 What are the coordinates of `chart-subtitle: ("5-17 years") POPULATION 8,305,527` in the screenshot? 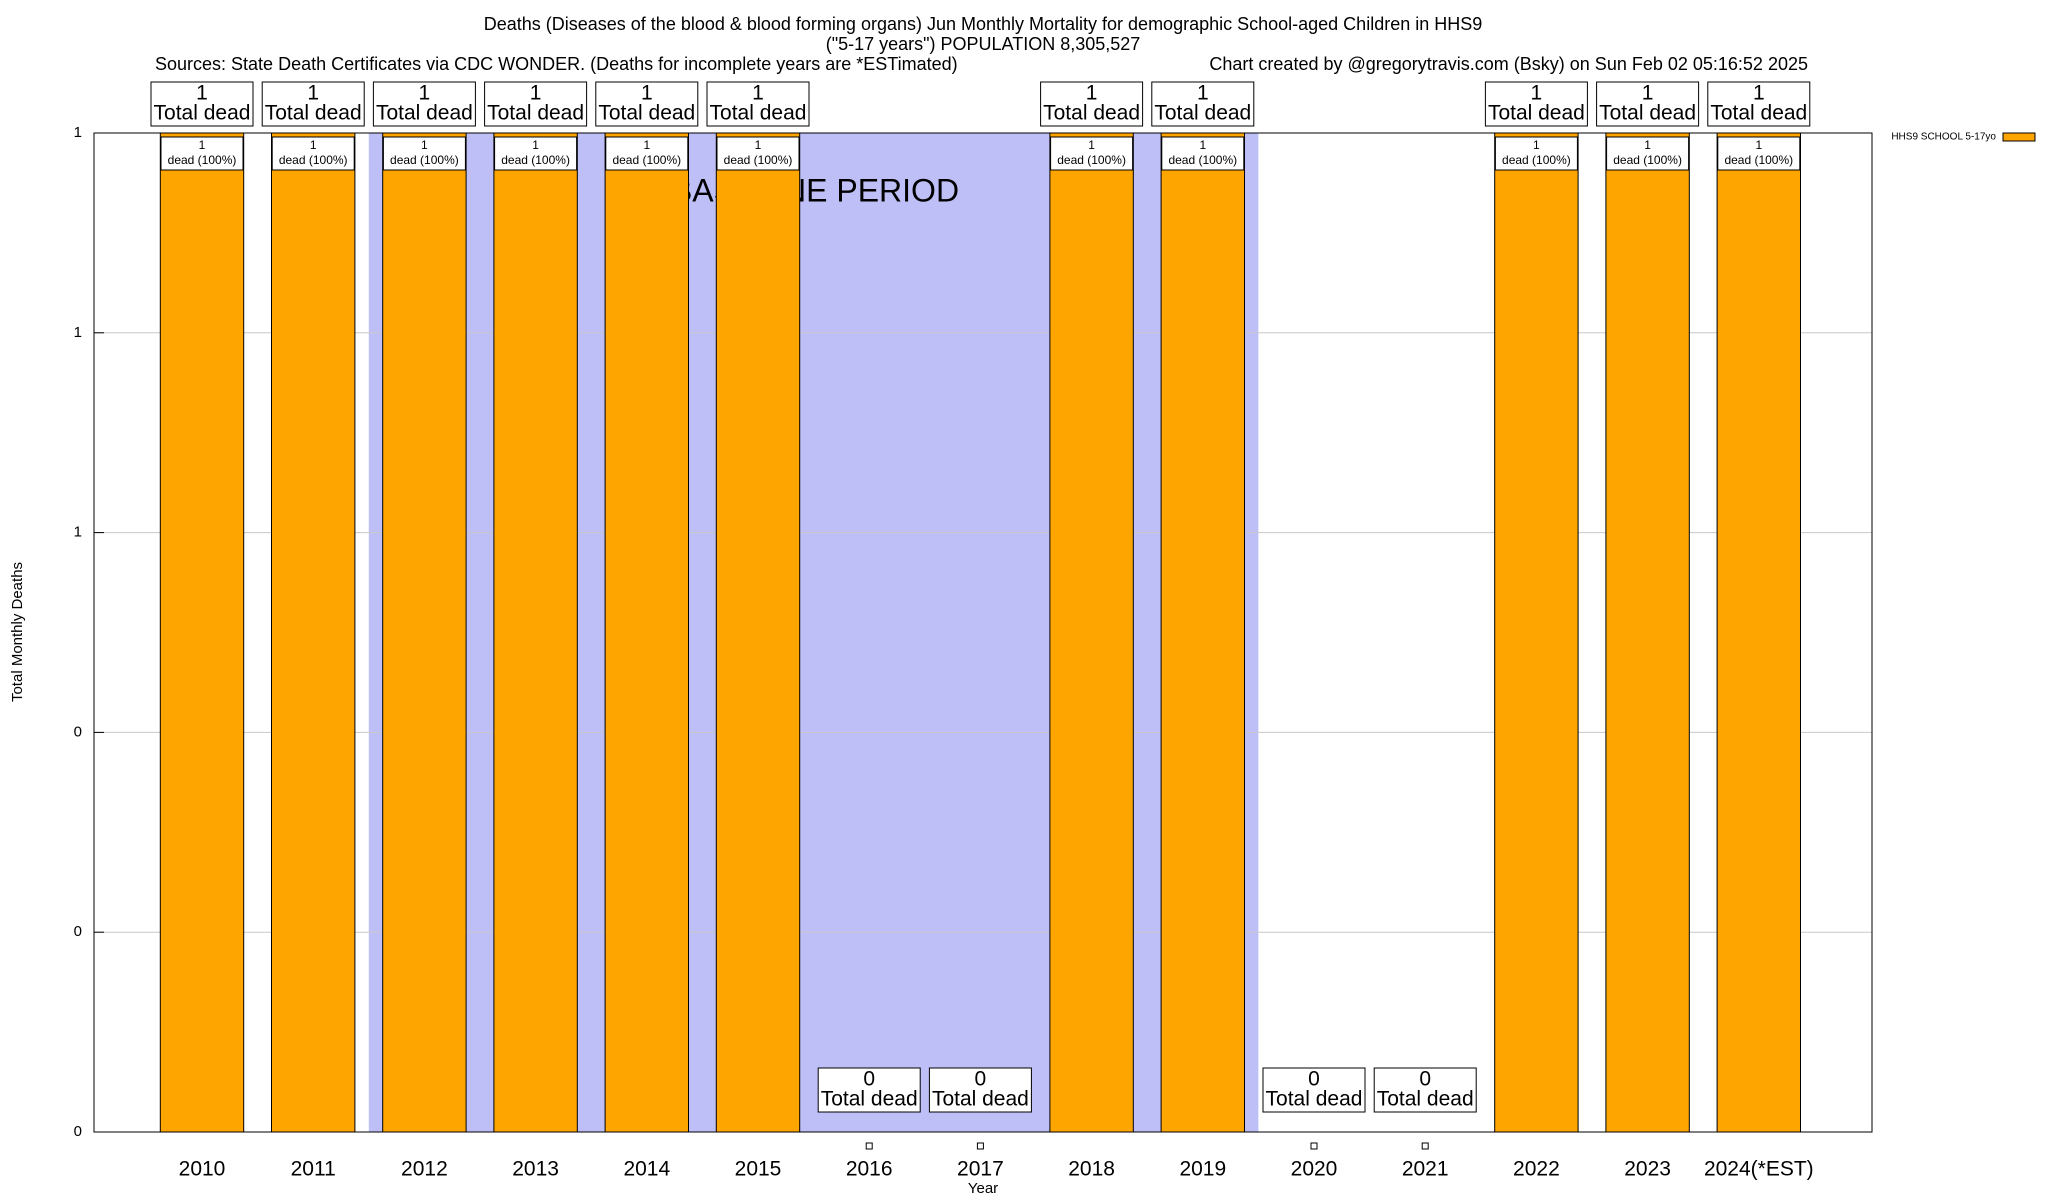 It's located at (983, 44).